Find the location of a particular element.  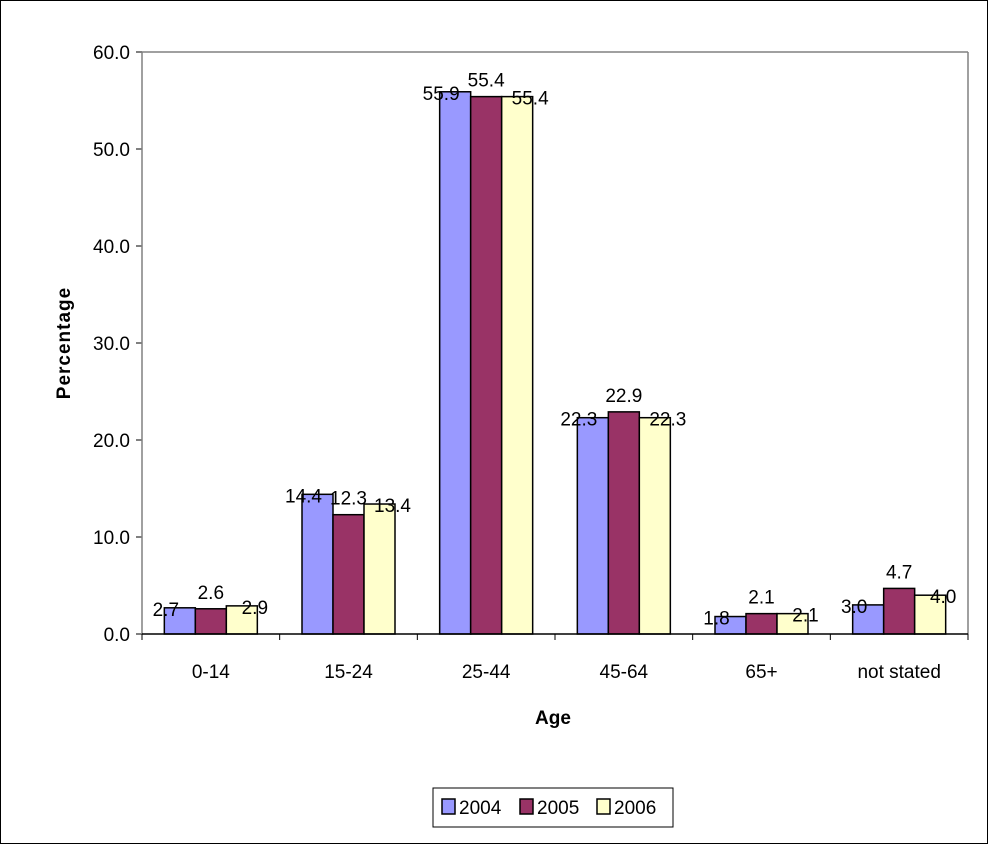

x-tick-label: 0-14 is located at coordinates (211, 672).